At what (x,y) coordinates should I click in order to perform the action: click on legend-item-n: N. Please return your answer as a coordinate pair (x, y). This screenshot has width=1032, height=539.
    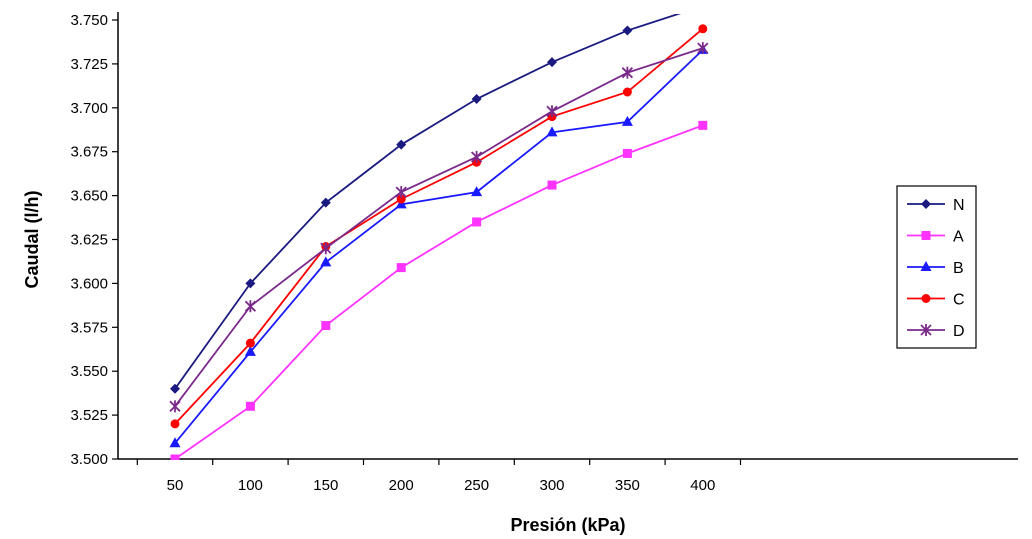
    Looking at the image, I should click on (936, 205).